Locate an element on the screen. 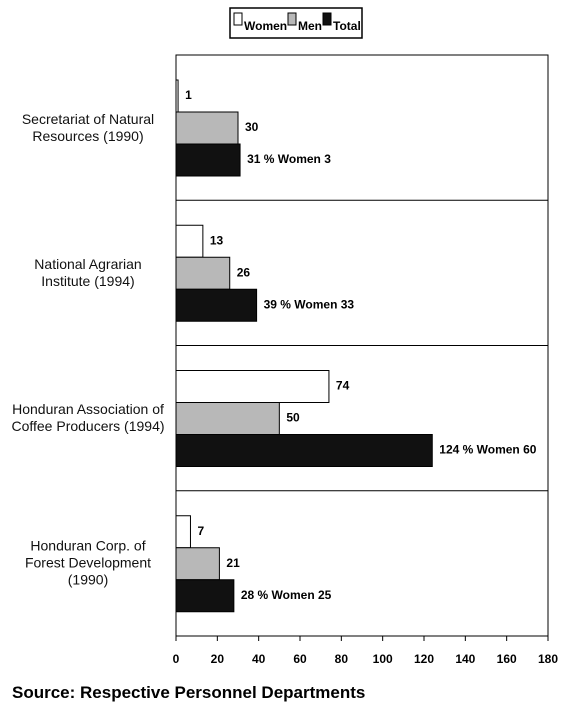  x-tick-label: 40 is located at coordinates (259, 659).